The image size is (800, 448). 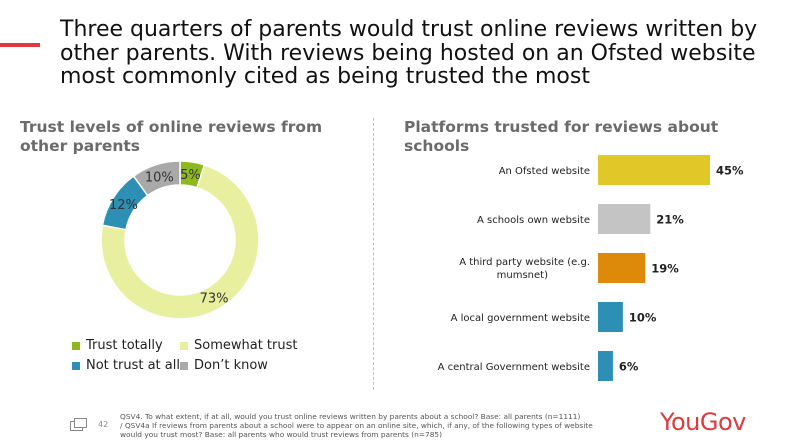 What do you see at coordinates (544, 171) in the screenshot?
I see `category-label: An Ofsted website` at bounding box center [544, 171].